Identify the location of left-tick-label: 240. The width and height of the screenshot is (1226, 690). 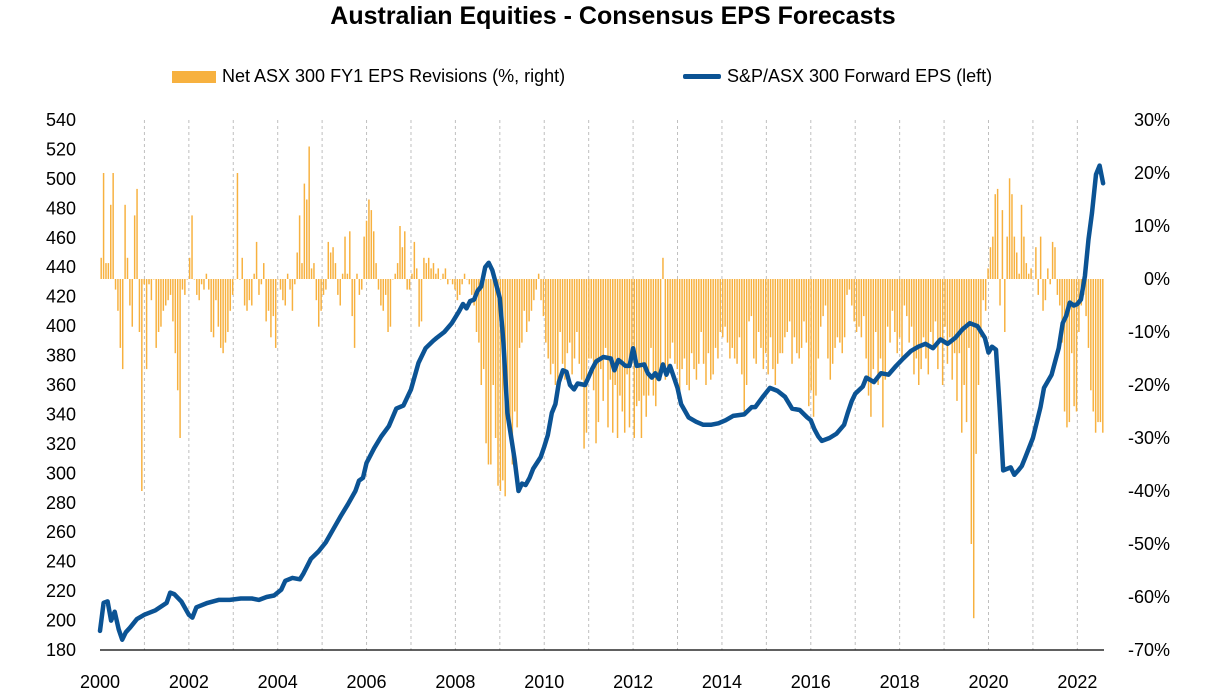
(61, 562).